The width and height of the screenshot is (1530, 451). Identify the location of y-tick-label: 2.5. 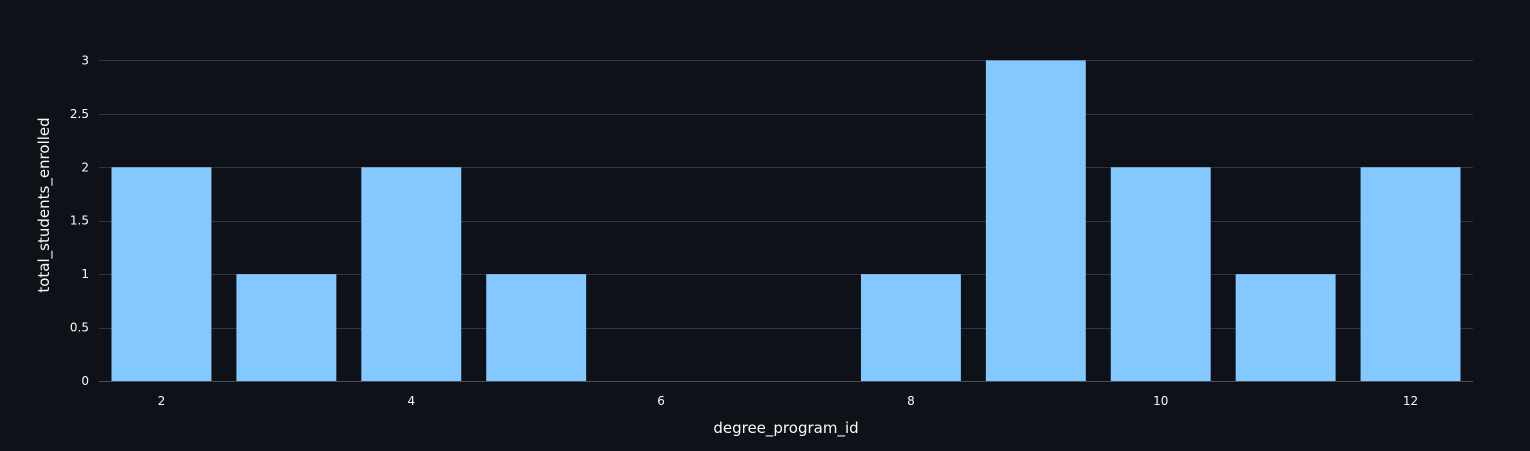
(79, 114).